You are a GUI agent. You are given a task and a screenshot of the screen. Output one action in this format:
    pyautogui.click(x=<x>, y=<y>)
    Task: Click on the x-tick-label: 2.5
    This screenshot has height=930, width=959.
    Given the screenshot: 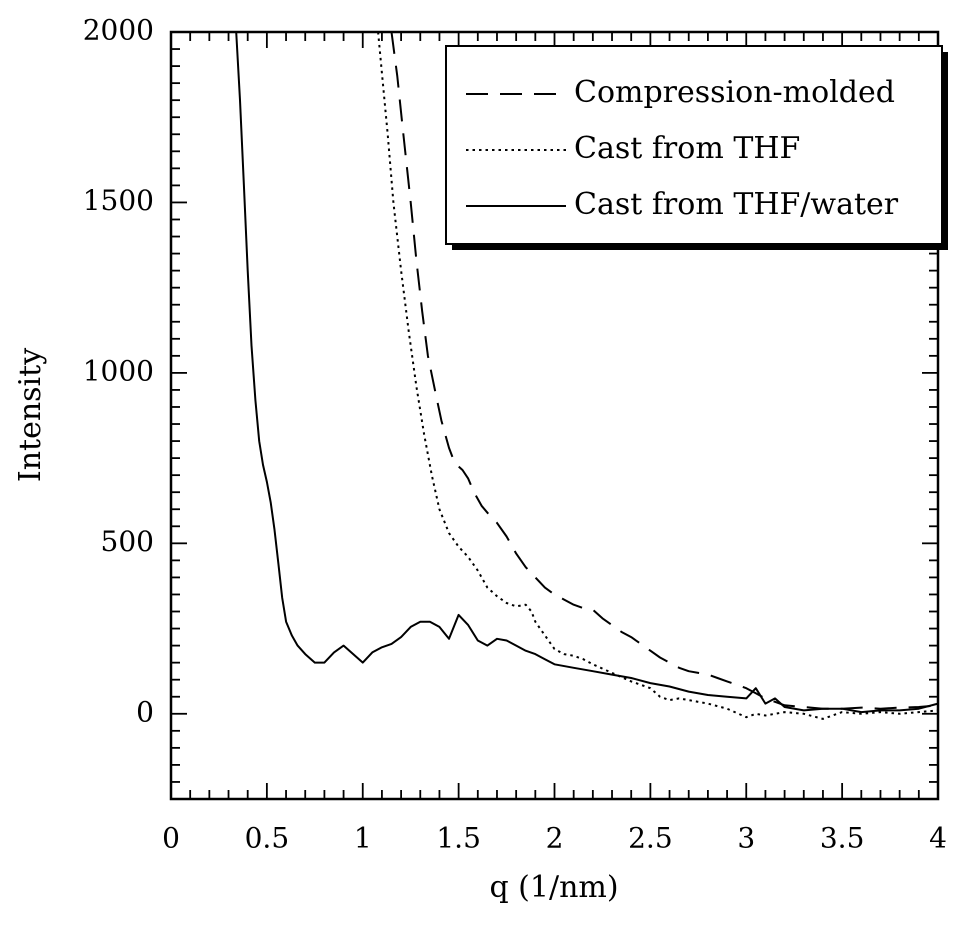 What is the action you would take?
    pyautogui.click(x=650, y=838)
    